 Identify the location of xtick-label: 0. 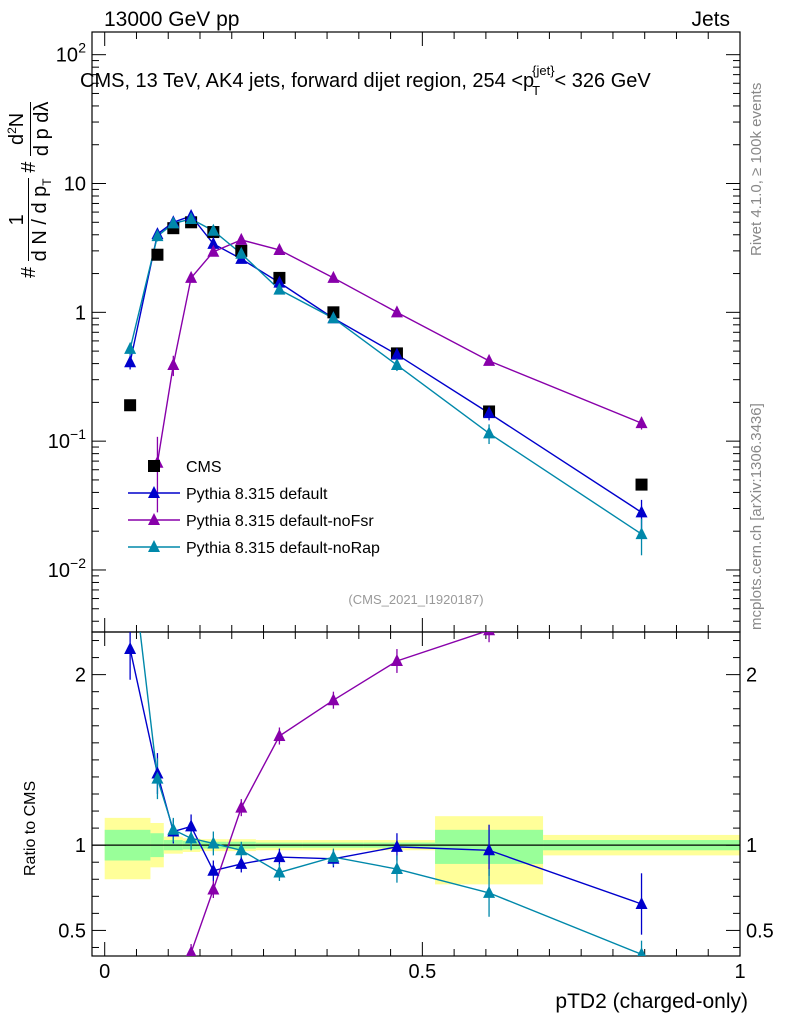
(104, 972).